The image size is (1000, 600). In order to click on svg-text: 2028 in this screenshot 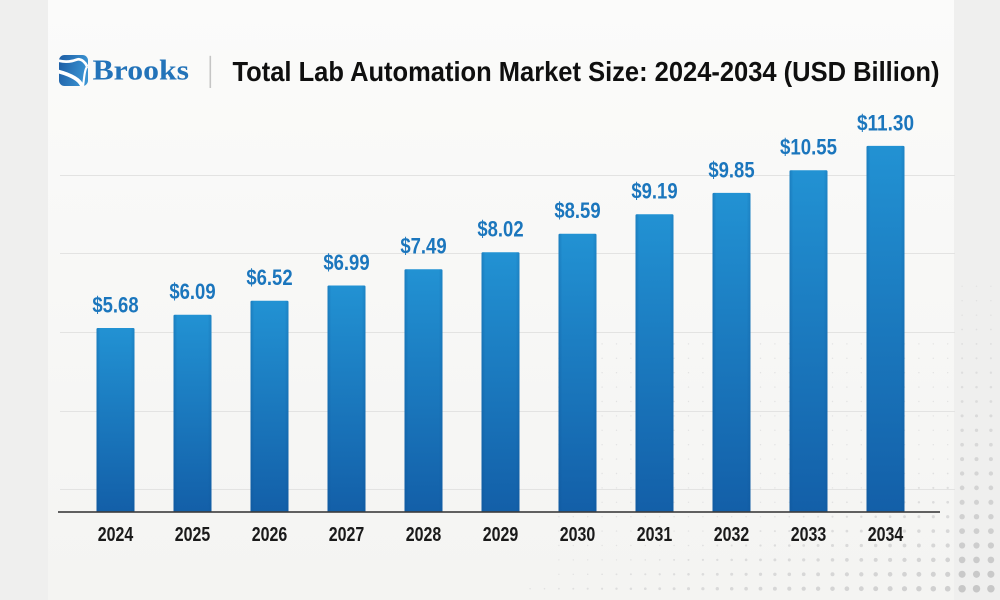, I will do `click(424, 535)`.